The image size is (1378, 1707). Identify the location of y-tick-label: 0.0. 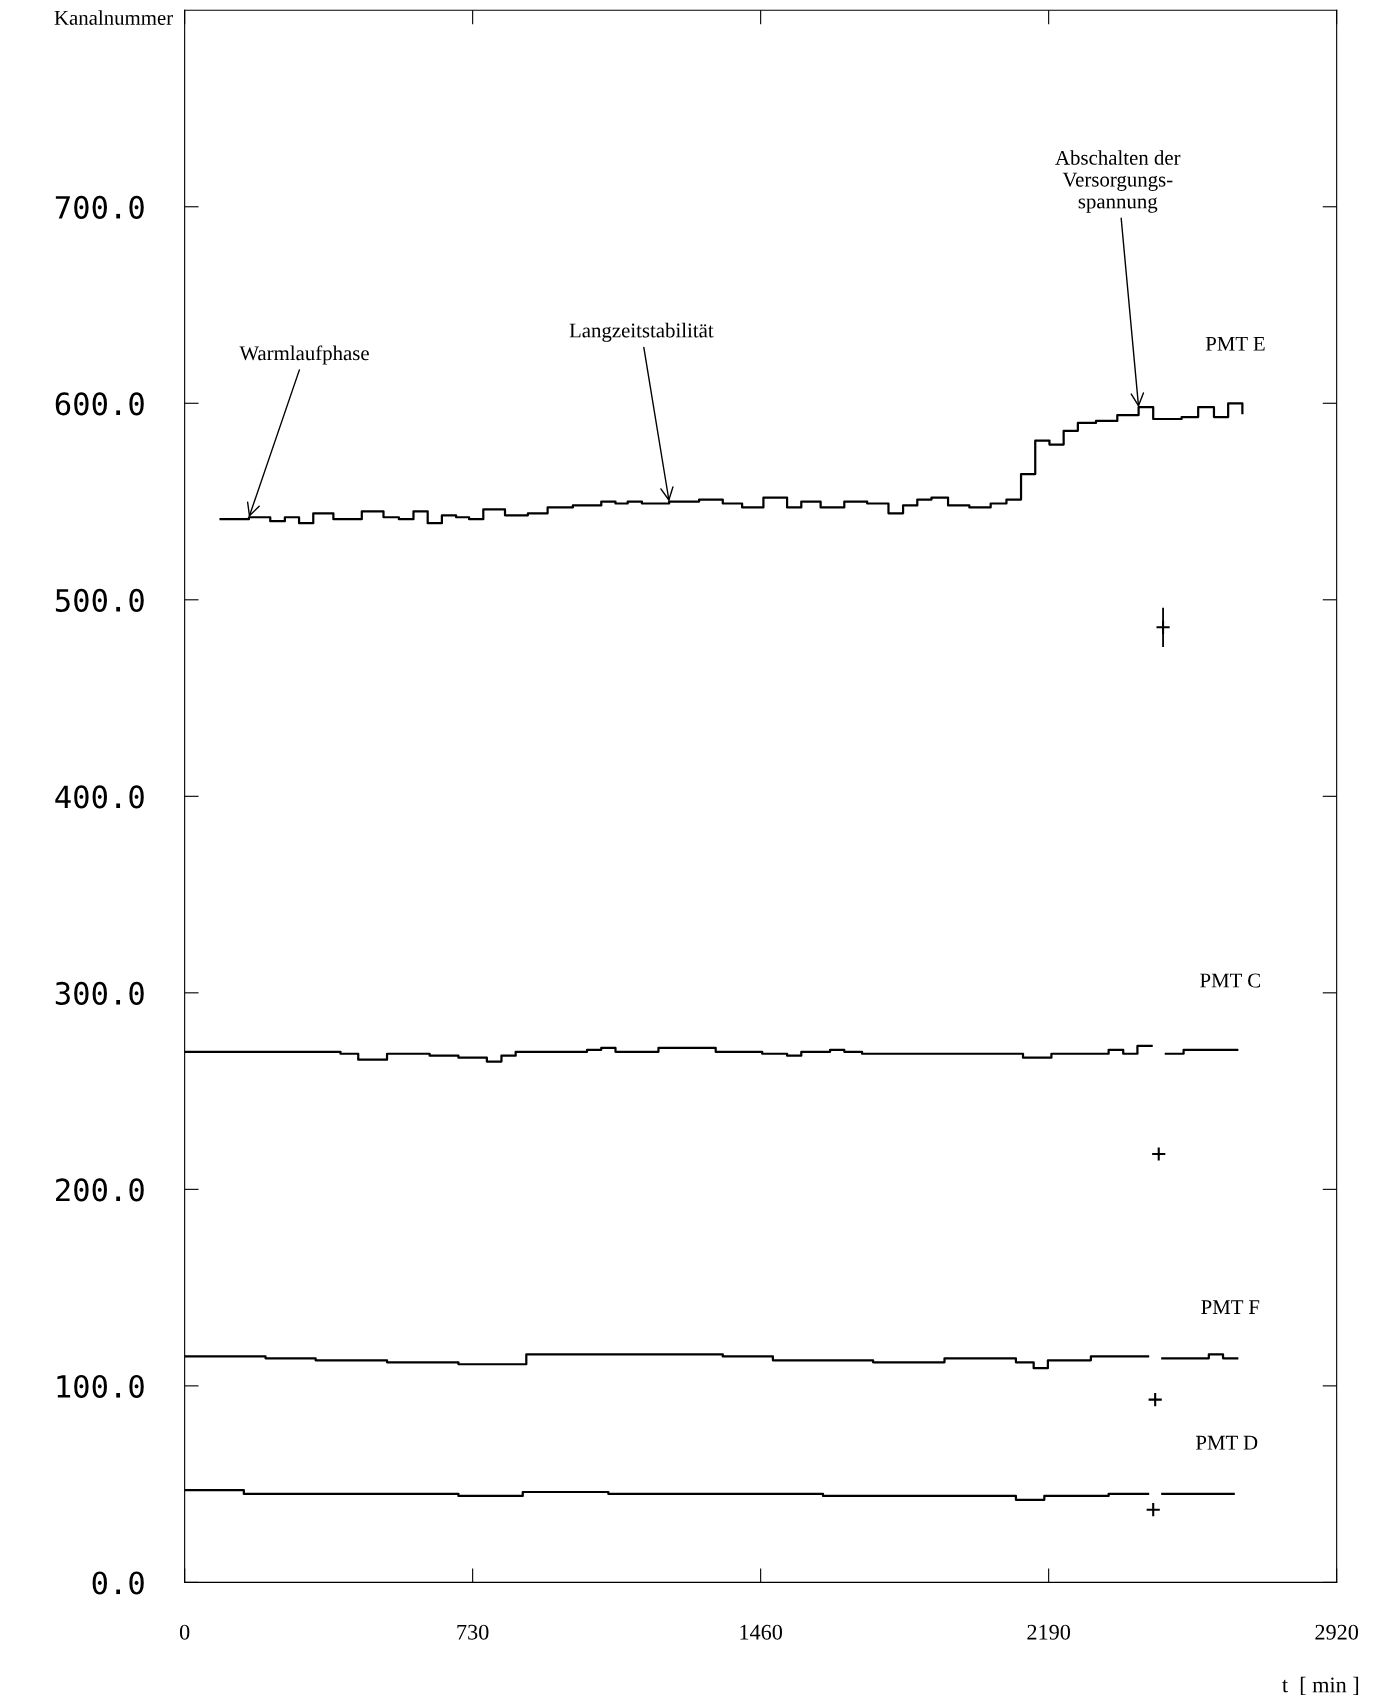
(118, 1583).